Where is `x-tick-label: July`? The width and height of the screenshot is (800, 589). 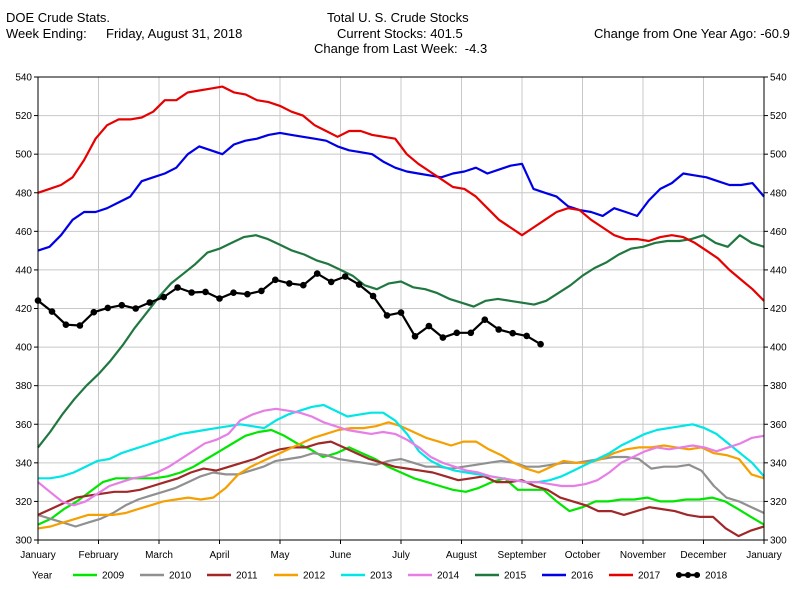 x-tick-label: July is located at coordinates (401, 555).